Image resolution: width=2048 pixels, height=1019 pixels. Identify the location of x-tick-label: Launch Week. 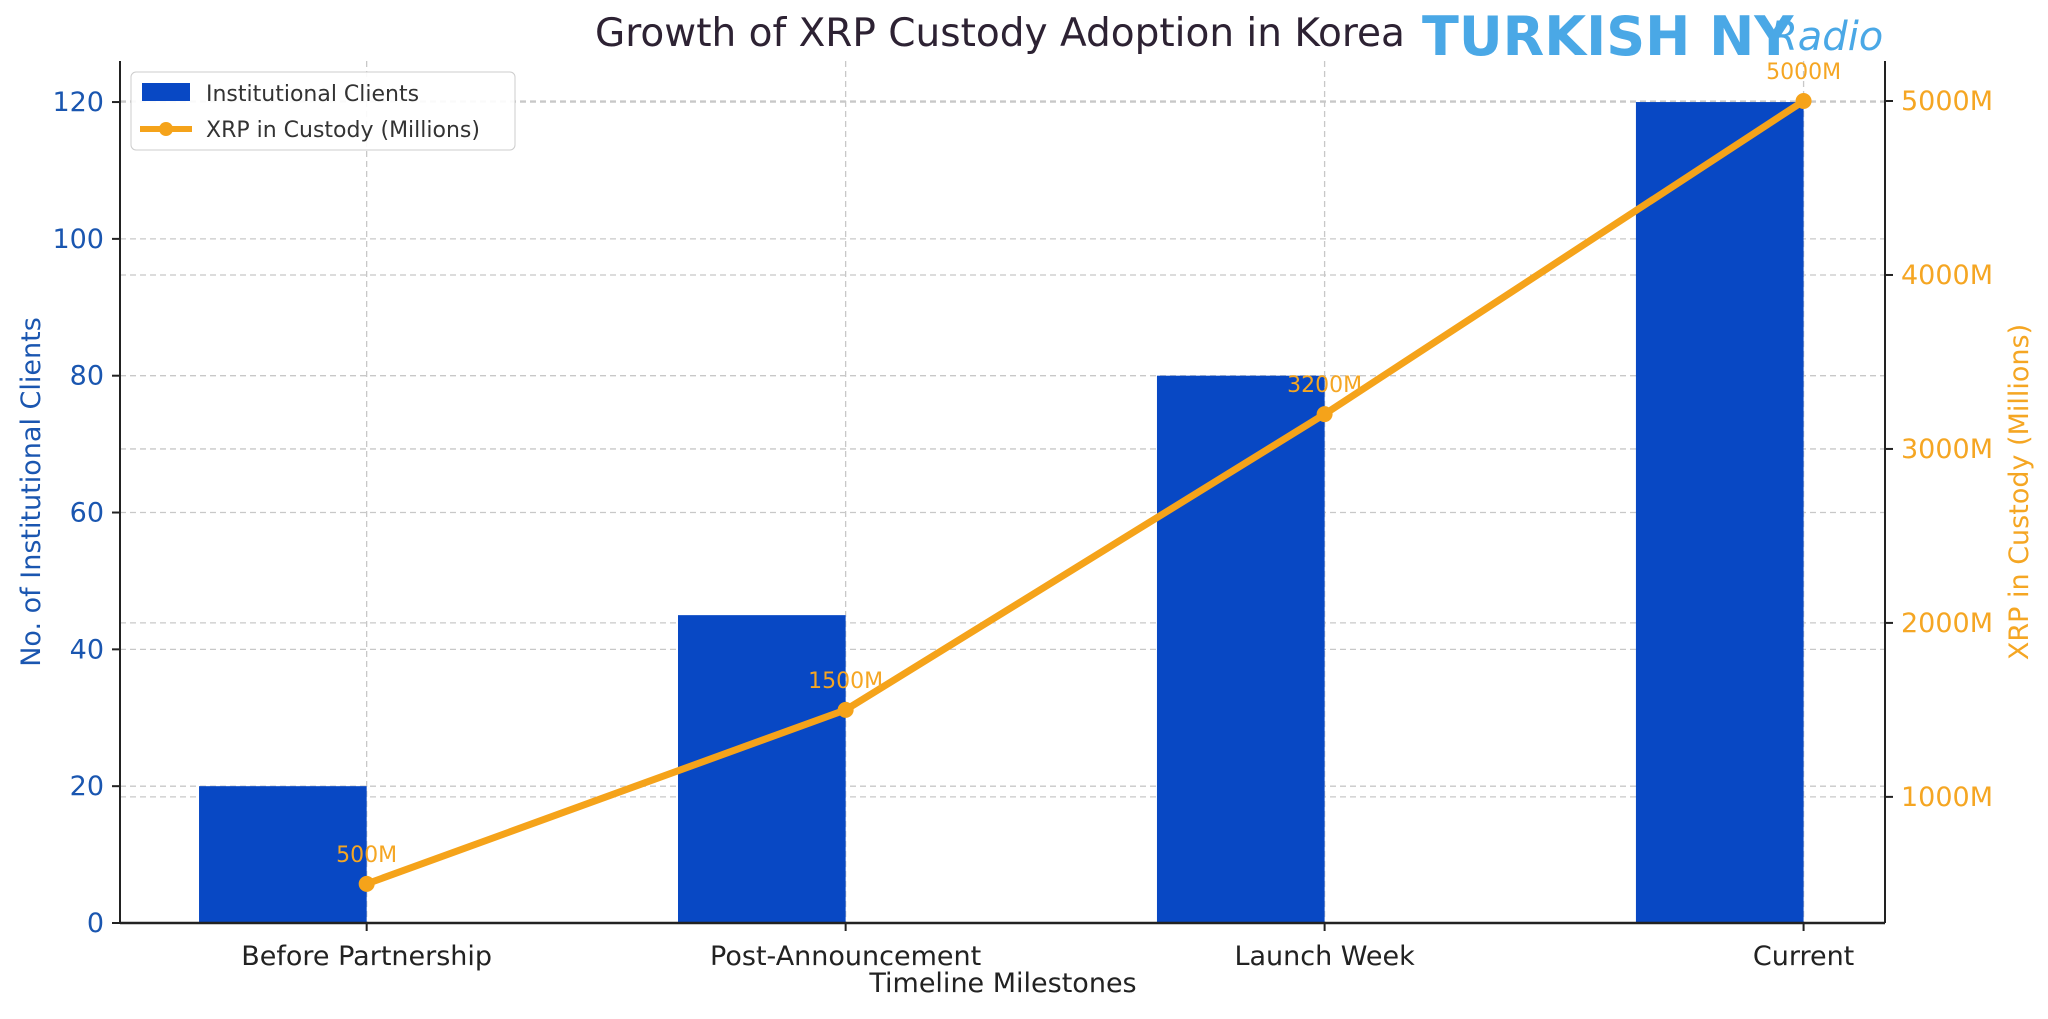
(1324, 956).